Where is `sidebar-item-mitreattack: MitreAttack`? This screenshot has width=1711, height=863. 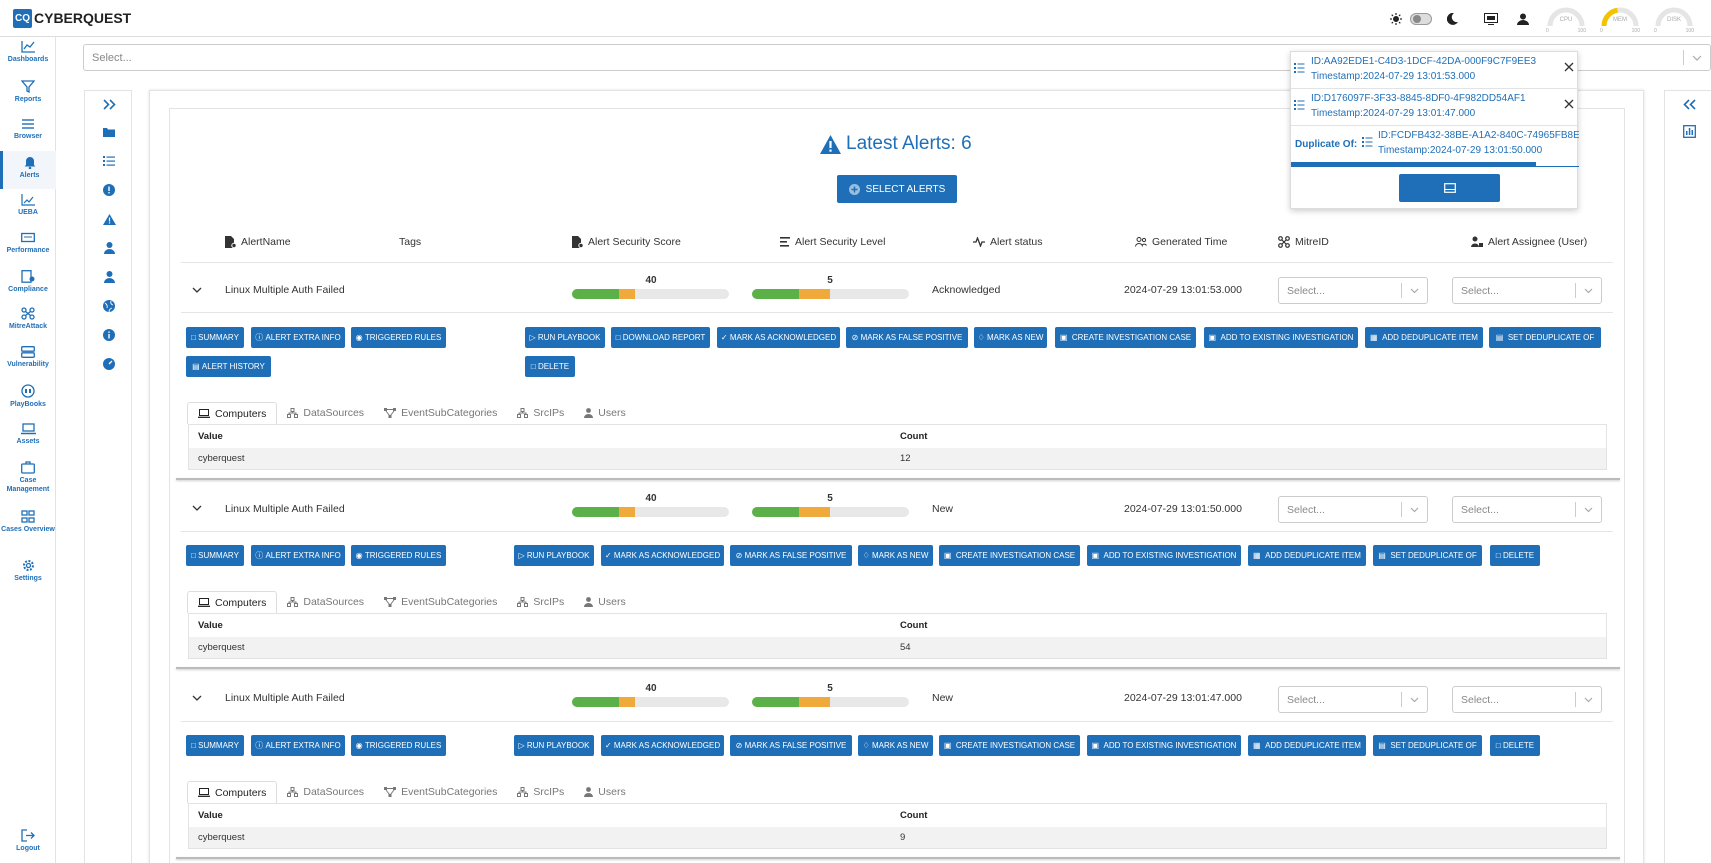
sidebar-item-mitreattack: MitreAttack is located at coordinates (28, 319).